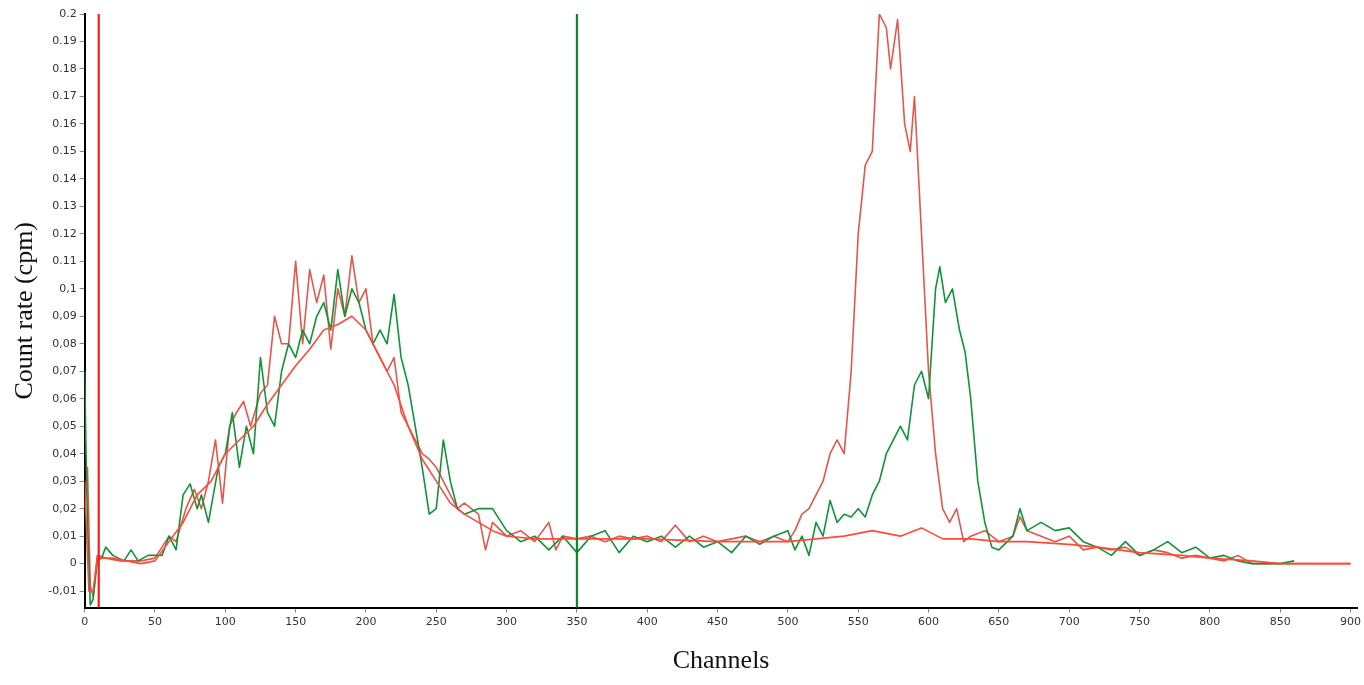 Image resolution: width=1364 pixels, height=685 pixels. Describe the element at coordinates (64, 233) in the screenshot. I see `y-tick-label: 0.12` at that location.